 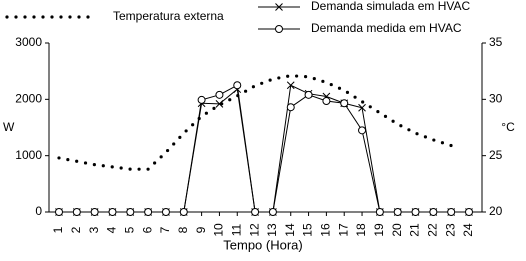 I want to click on x-tick-label: 11, so click(x=236, y=229).